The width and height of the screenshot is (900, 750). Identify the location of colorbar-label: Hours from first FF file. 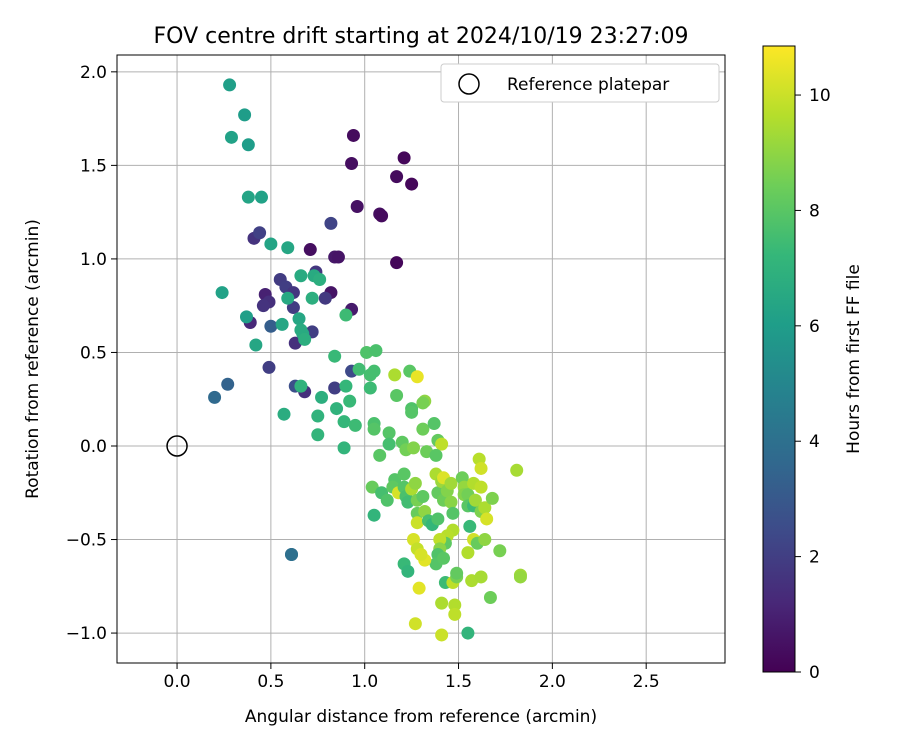
(854, 359).